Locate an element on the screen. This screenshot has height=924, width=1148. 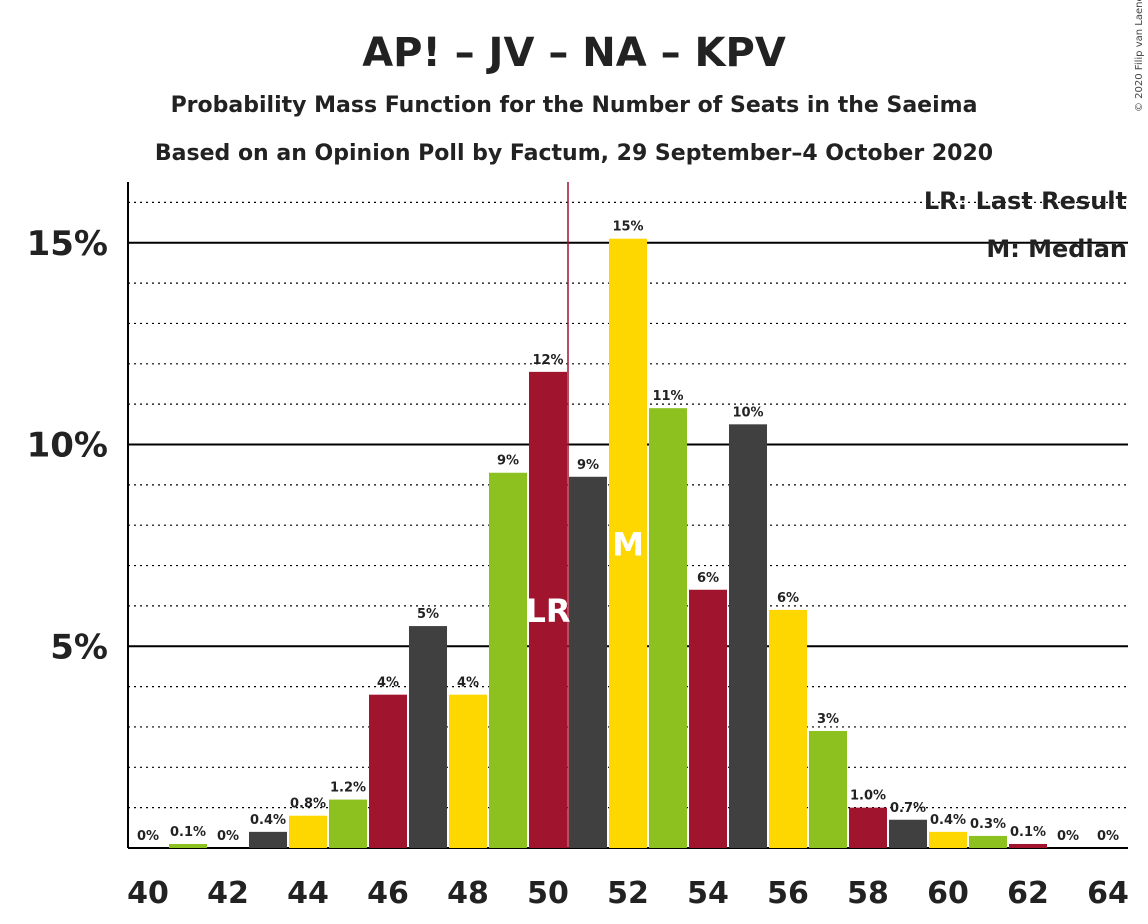
x-tick-label: 42 is located at coordinates (228, 893).